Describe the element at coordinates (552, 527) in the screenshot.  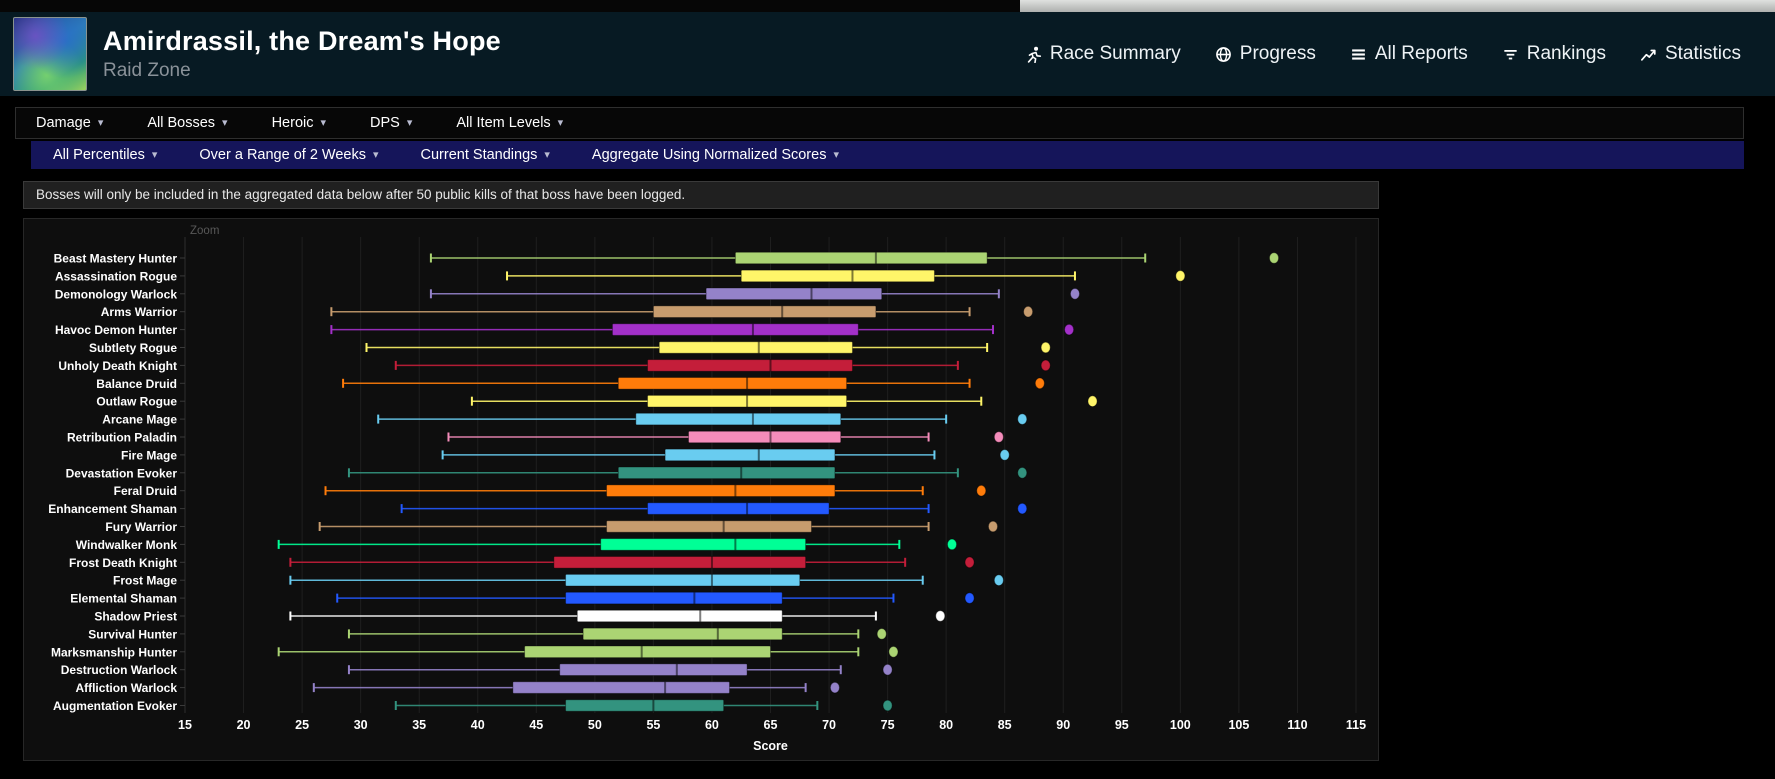
I see `boxplot-row: Fury Warrior` at that location.